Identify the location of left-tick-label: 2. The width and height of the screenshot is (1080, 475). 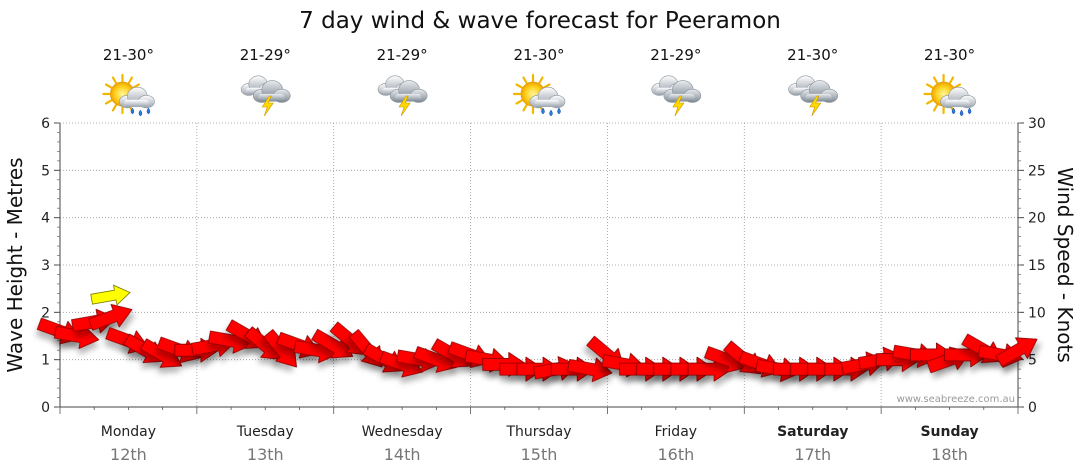
(45, 313).